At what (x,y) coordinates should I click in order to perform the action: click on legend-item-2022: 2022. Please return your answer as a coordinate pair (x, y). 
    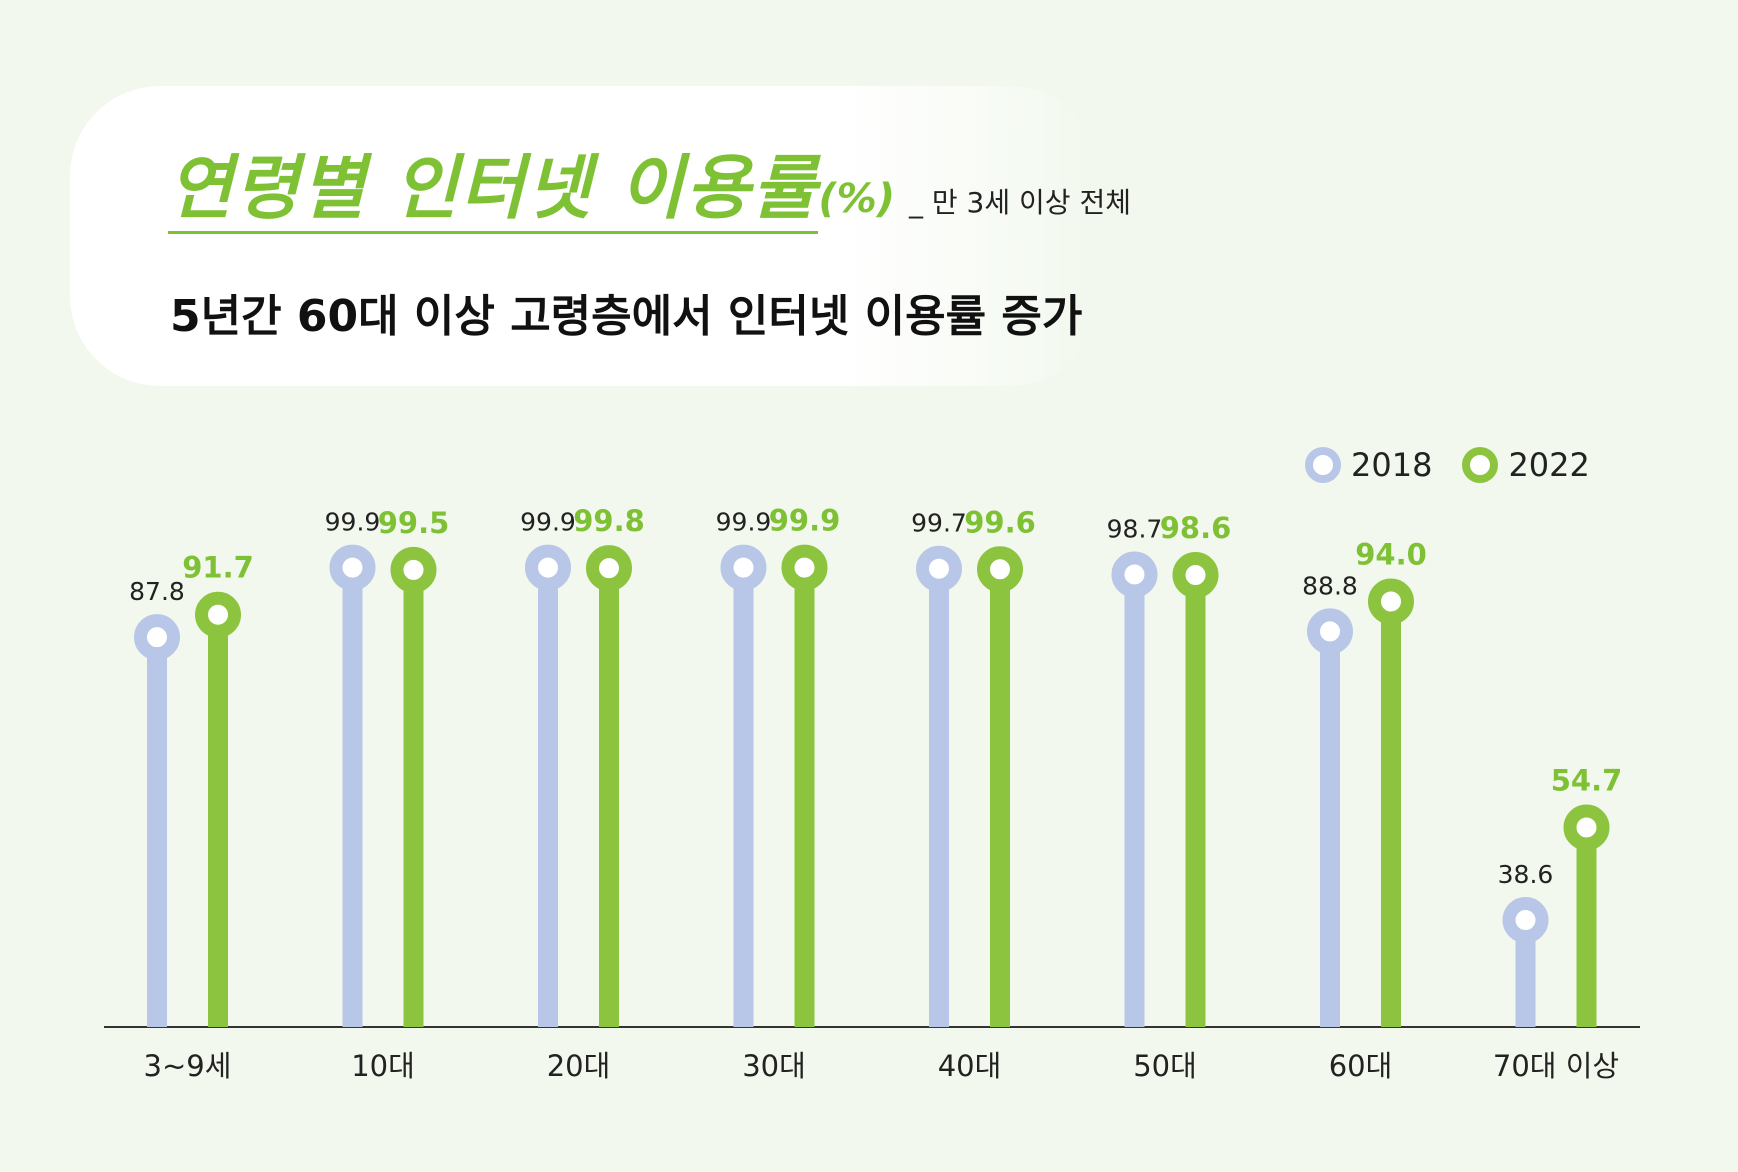
    Looking at the image, I should click on (1526, 465).